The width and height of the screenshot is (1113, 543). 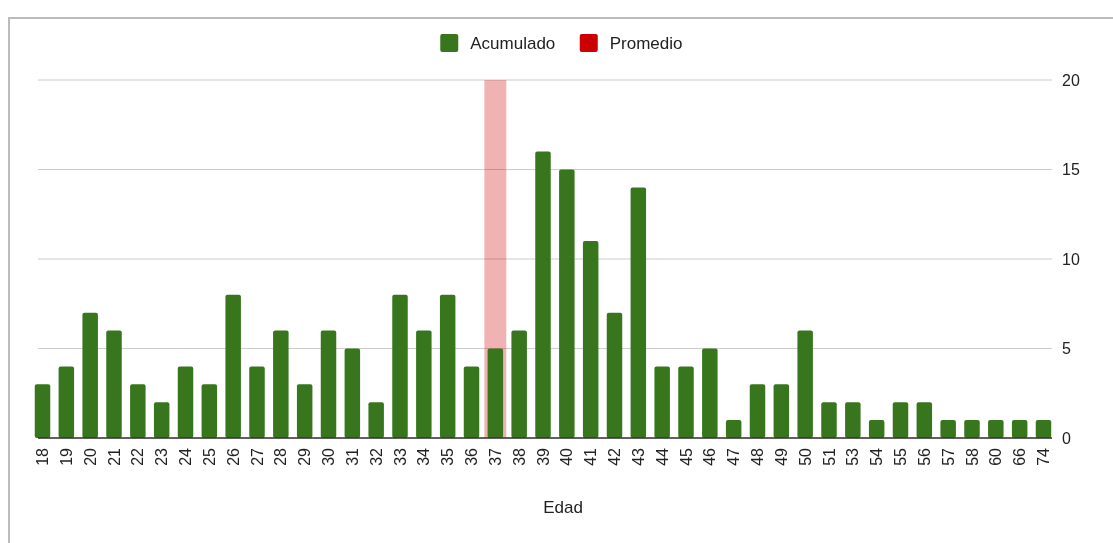 What do you see at coordinates (138, 456) in the screenshot?
I see `x-tick-label: 22` at bounding box center [138, 456].